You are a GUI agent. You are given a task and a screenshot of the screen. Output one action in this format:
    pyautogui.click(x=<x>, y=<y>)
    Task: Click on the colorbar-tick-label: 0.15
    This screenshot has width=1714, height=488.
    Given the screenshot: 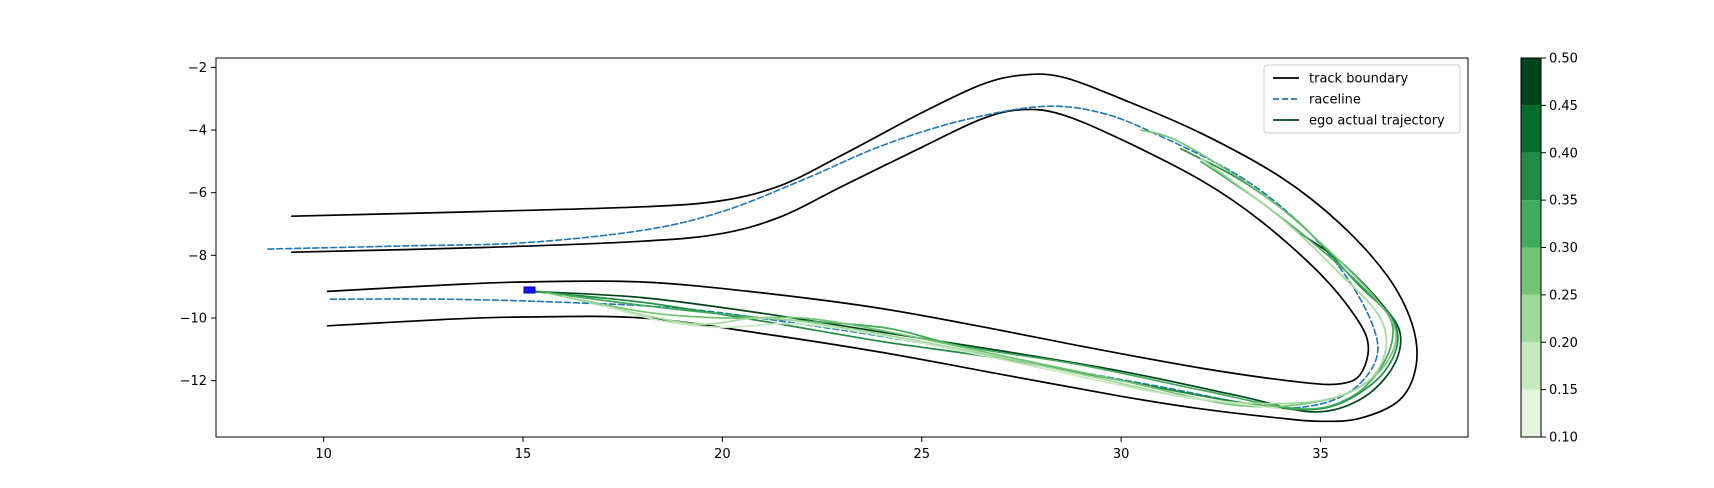 What is the action you would take?
    pyautogui.click(x=1563, y=390)
    